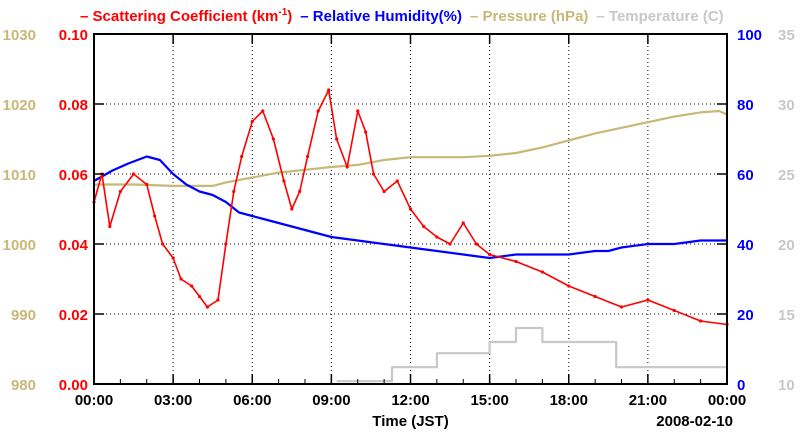  I want to click on pressure-axis-tick-label: 1030, so click(19, 35).